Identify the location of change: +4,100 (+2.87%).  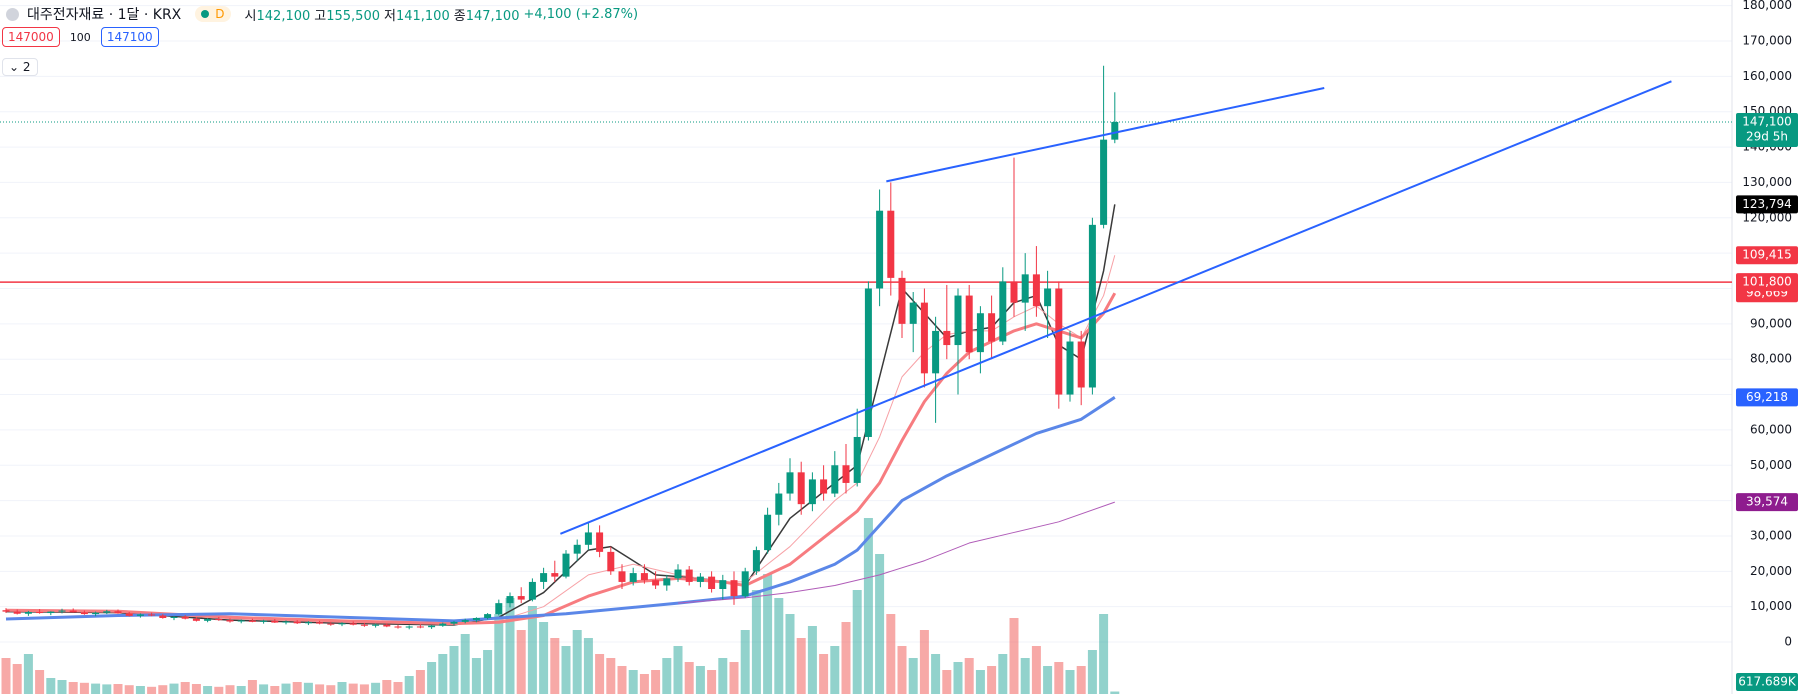
(581, 14).